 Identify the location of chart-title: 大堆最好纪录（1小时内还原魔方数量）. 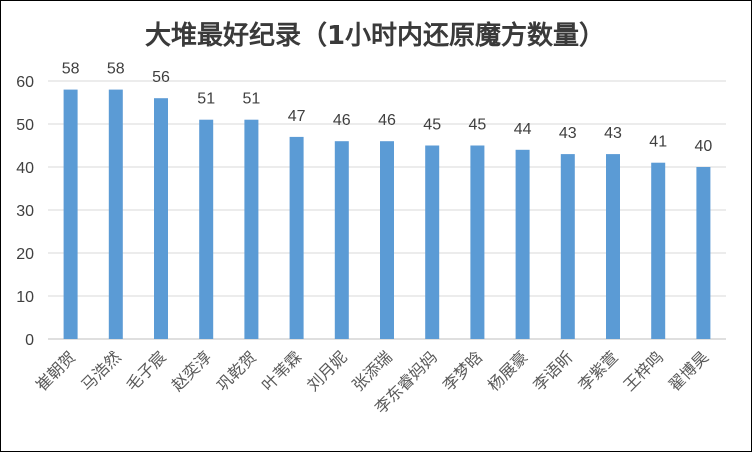
(375, 35).